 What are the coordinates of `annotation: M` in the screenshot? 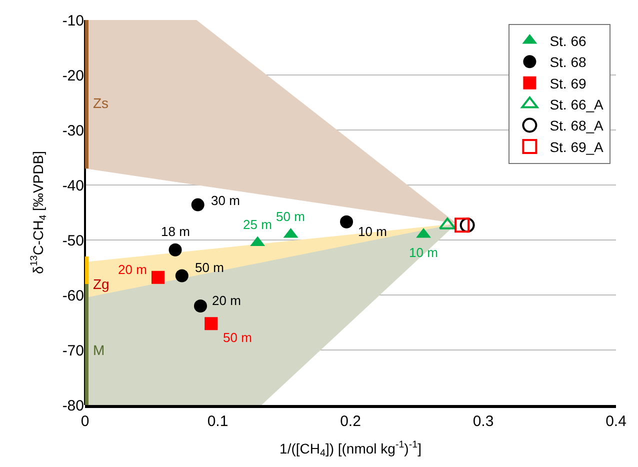 It's located at (99, 350).